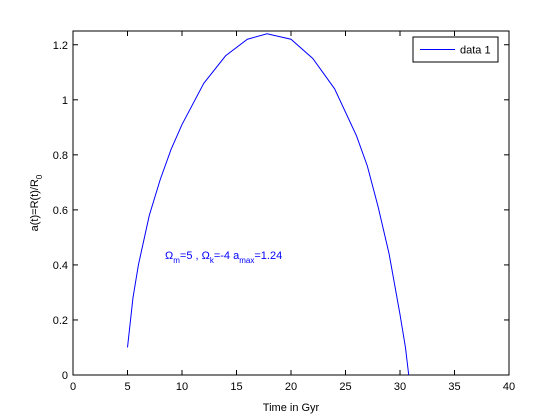 The height and width of the screenshot is (420, 560). What do you see at coordinates (291, 408) in the screenshot?
I see `x-axis-label: Time in Gyr` at bounding box center [291, 408].